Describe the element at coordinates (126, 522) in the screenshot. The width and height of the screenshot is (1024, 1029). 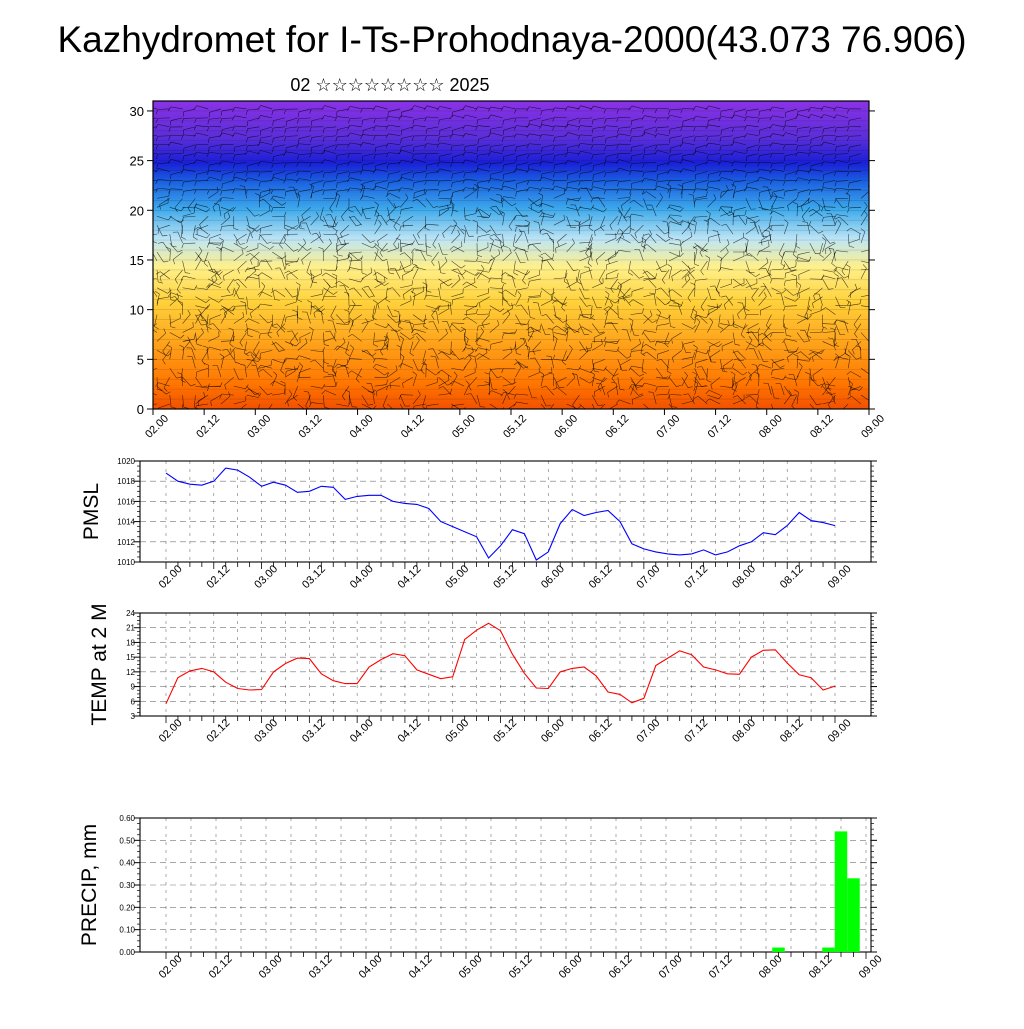
I see `y-tick-label: 1014` at that location.